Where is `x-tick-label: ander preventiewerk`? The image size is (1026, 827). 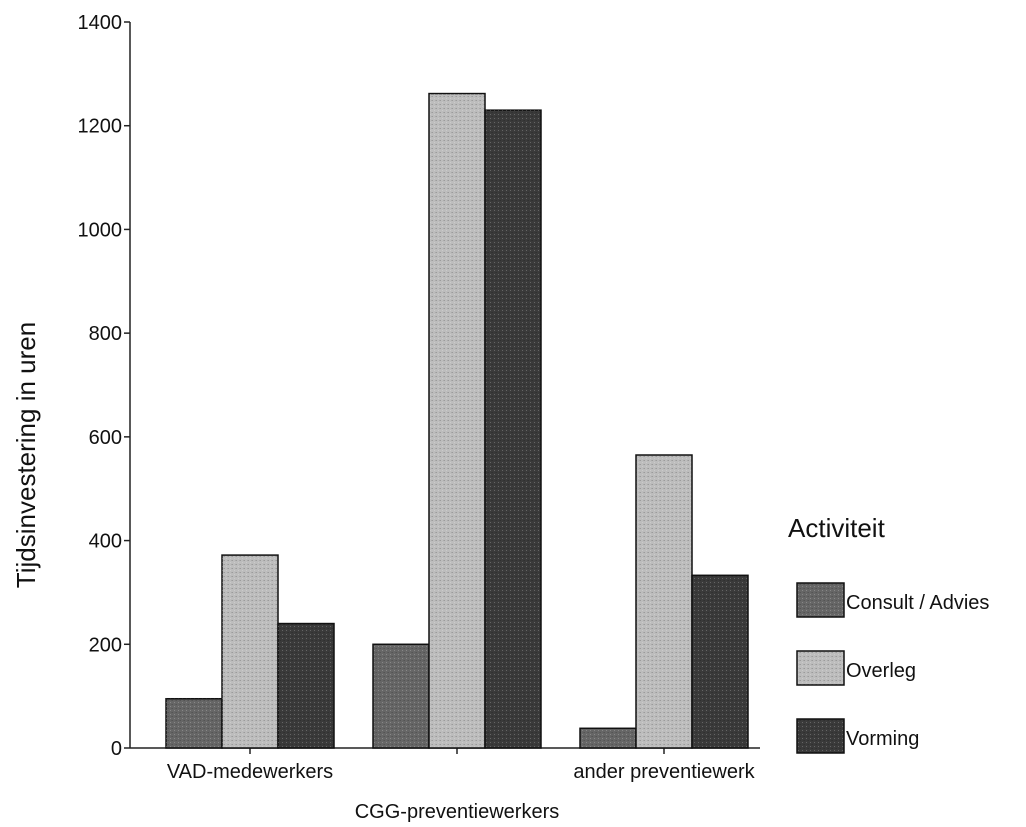 x-tick-label: ander preventiewerk is located at coordinates (664, 772).